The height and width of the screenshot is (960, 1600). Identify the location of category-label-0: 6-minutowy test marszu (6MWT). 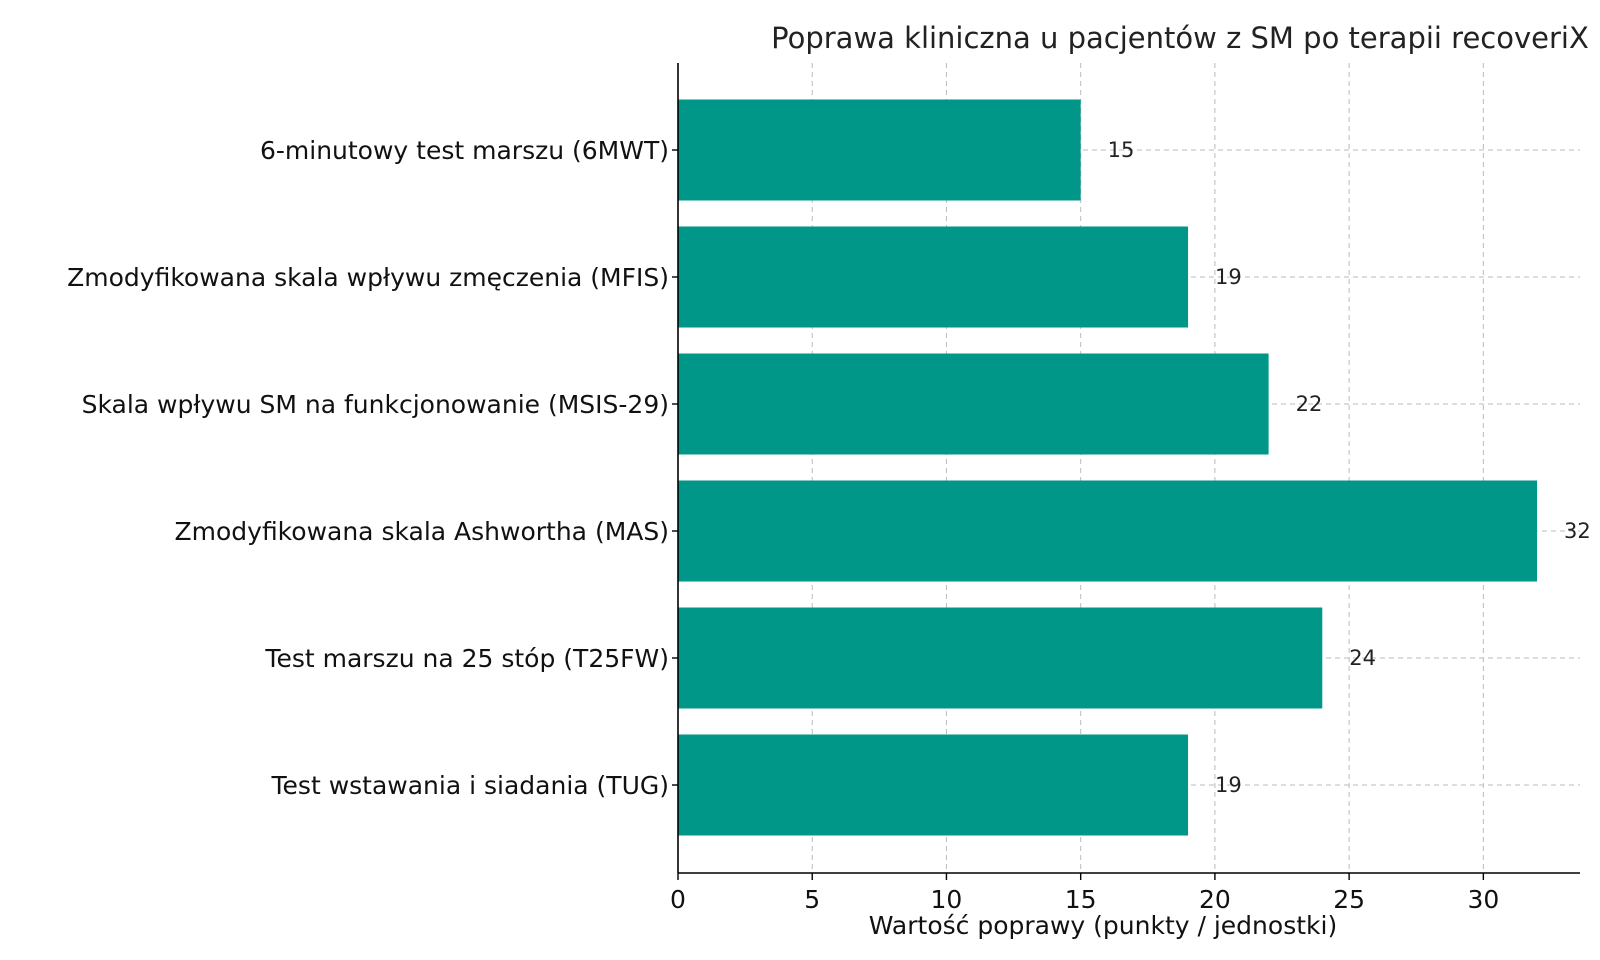
(464, 150).